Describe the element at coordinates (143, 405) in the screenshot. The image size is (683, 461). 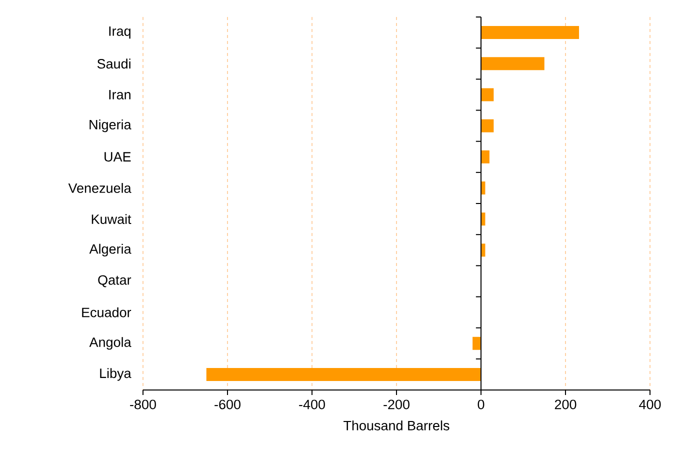
I see `x-tick-label: -800` at that location.